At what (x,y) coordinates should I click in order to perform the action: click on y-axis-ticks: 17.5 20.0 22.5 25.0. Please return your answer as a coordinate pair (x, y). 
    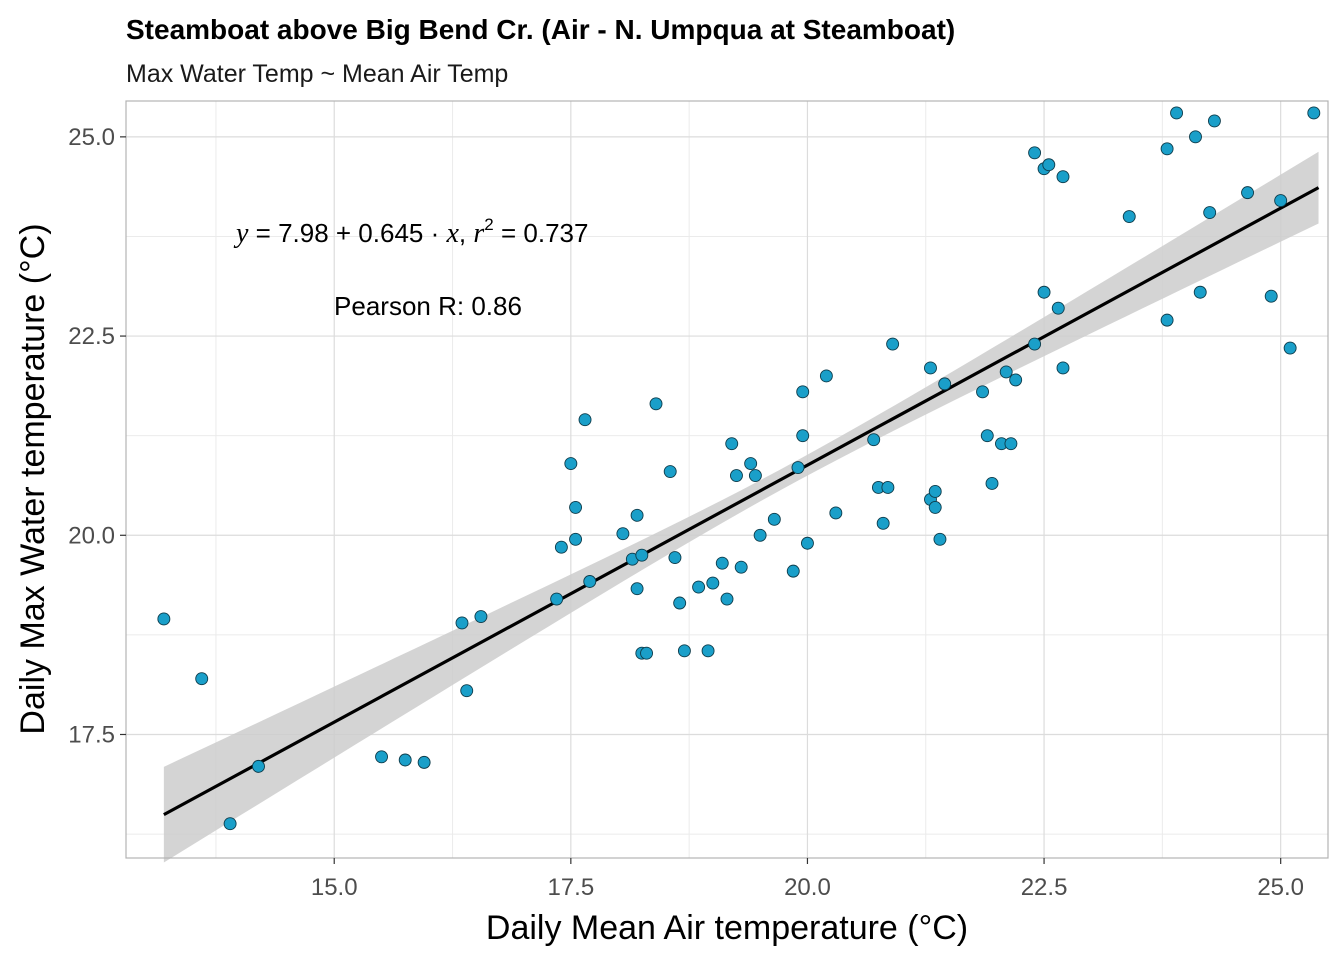
    Looking at the image, I should click on (97, 436).